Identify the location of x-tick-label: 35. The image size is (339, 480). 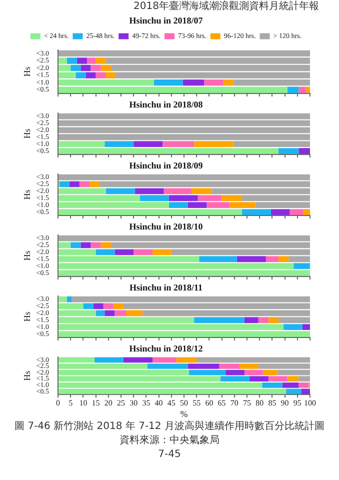
(146, 403).